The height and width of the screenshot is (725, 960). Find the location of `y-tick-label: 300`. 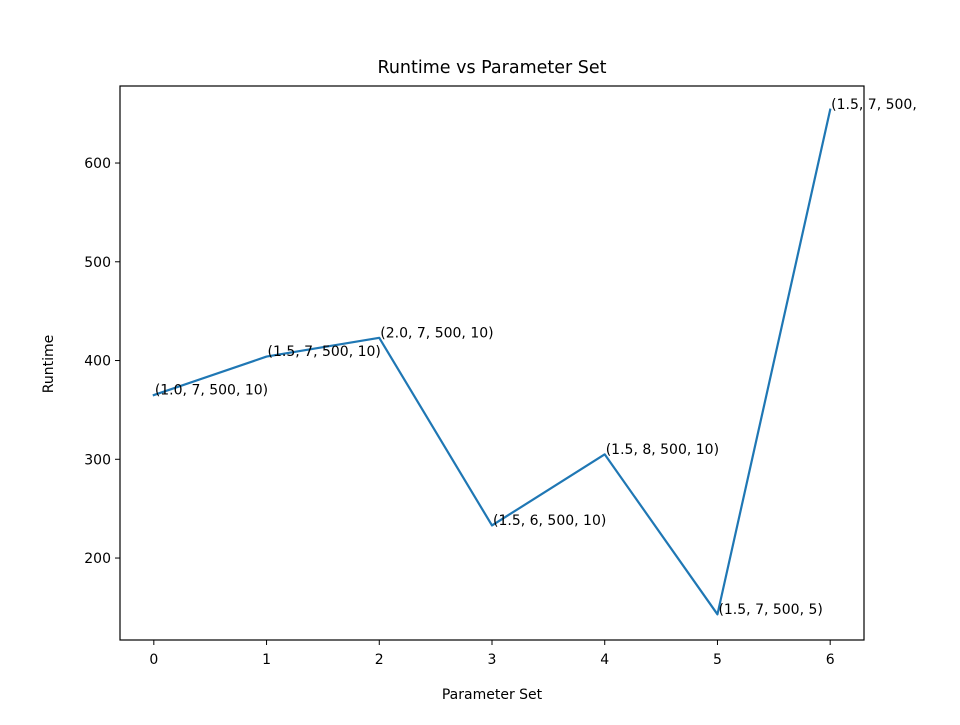

y-tick-label: 300 is located at coordinates (97, 460).